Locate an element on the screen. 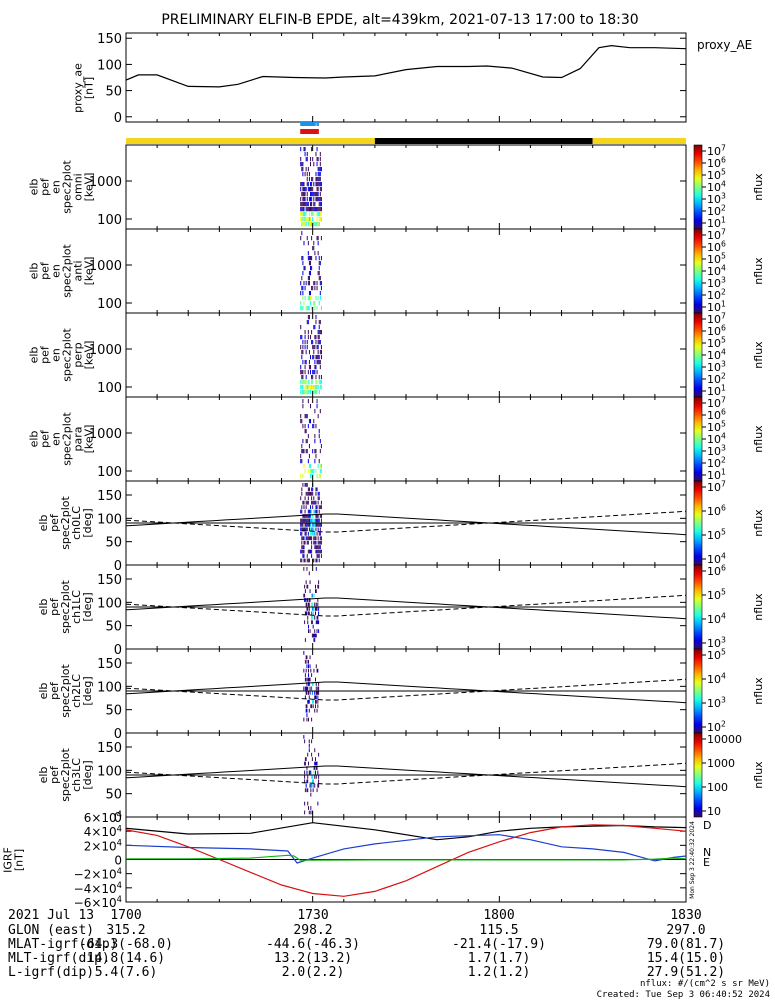  units-note: nflux: #/(cm^2 s sr MeV) is located at coordinates (705, 984).